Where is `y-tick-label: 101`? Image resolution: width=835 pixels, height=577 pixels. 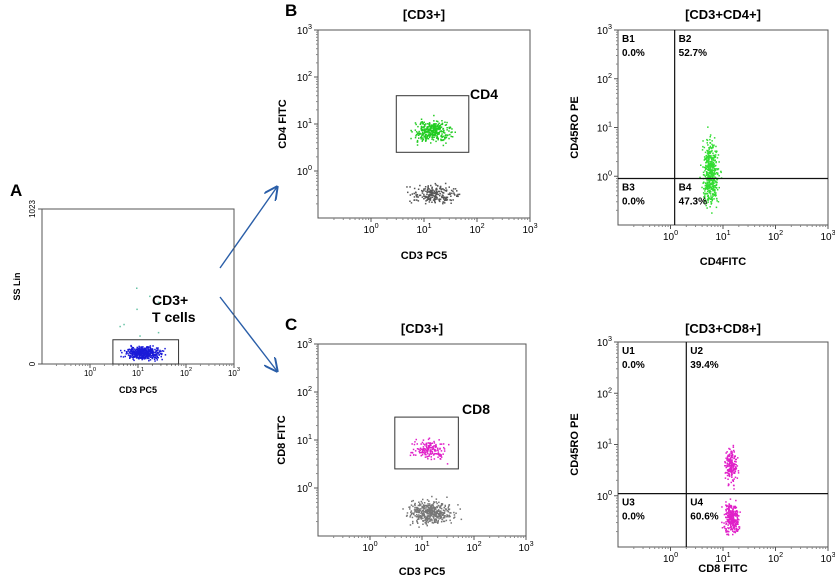 y-tick-label: 101 is located at coordinates (304, 439).